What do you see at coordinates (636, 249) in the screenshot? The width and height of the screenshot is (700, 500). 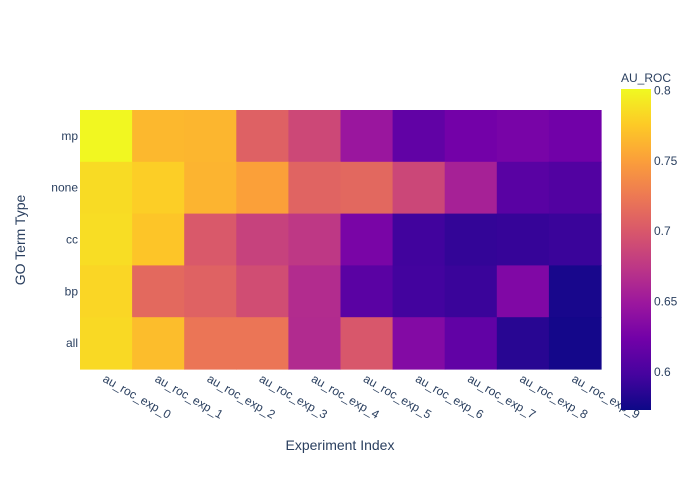 I see `colorbar-gradient` at bounding box center [636, 249].